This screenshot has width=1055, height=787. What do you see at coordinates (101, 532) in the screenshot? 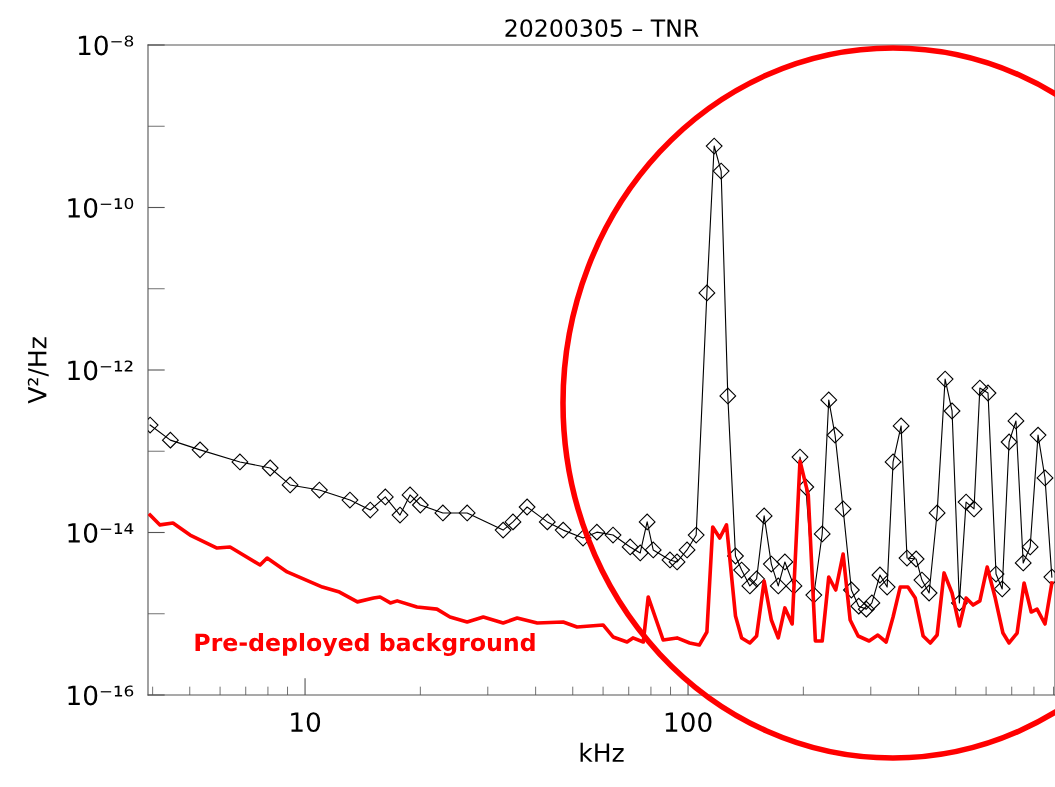
I see `y-tick-label: 10⁻¹⁴` at bounding box center [101, 532].